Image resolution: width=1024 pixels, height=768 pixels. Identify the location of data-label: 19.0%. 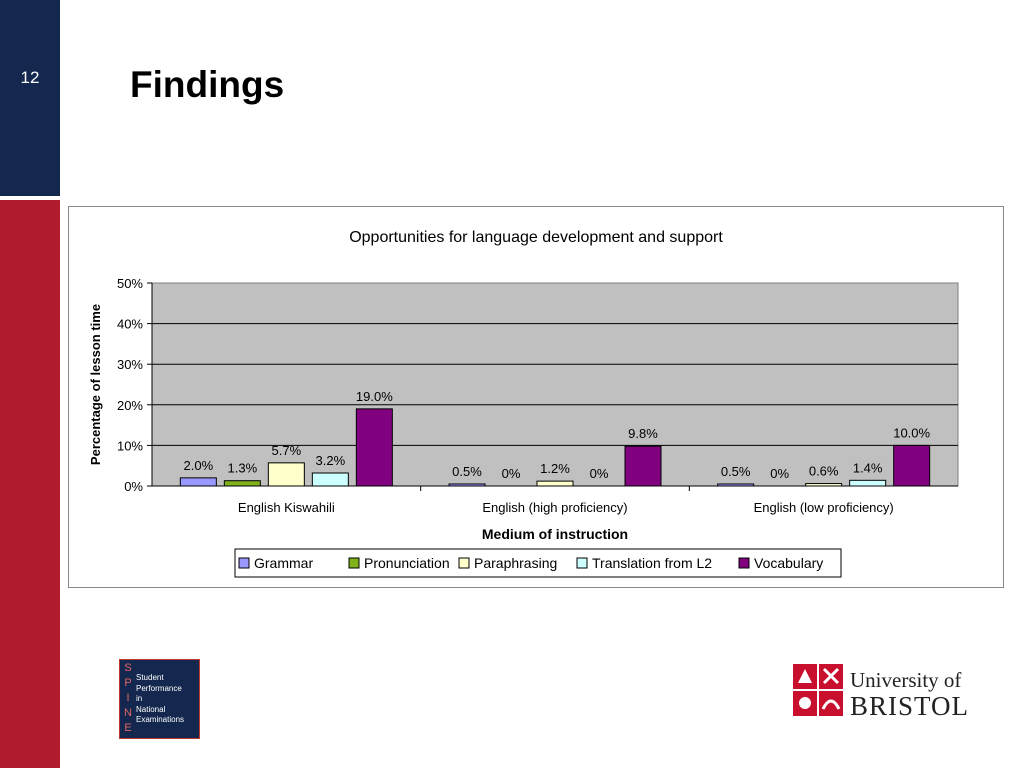
(374, 396).